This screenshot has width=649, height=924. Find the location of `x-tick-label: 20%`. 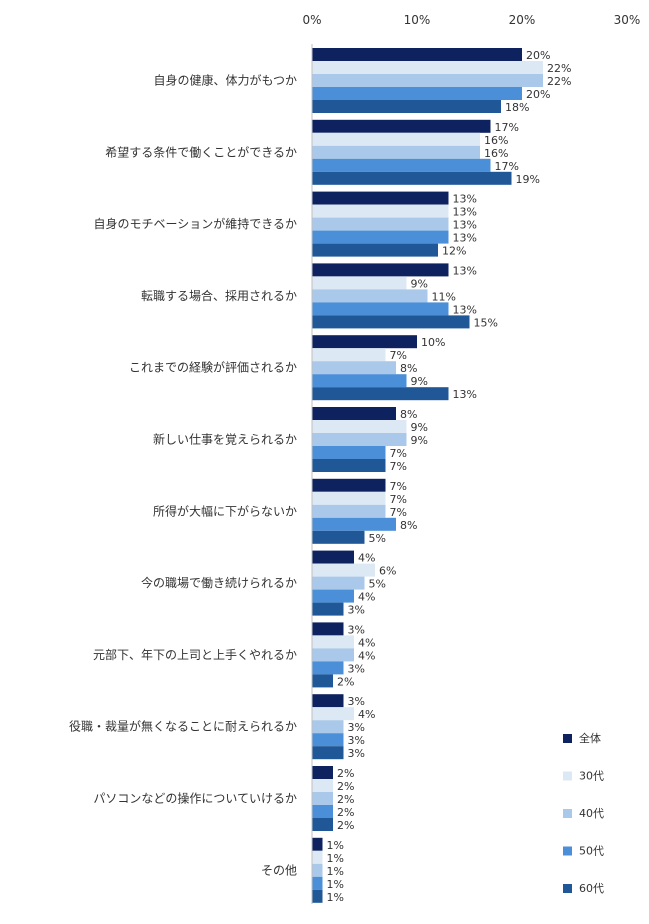

x-tick-label: 20% is located at coordinates (522, 20).